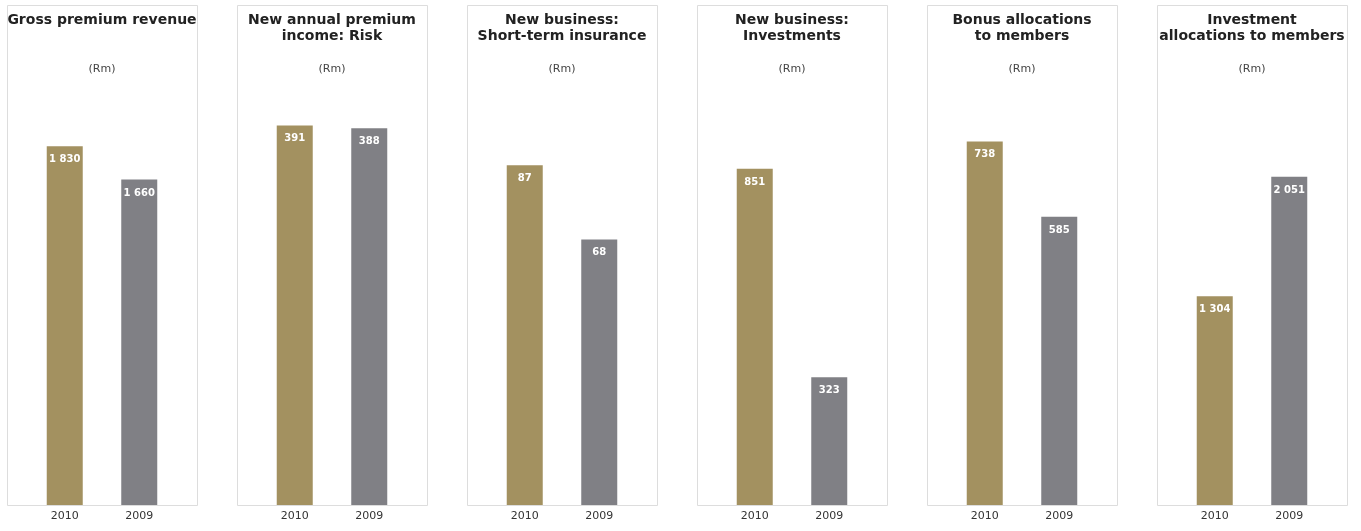  I want to click on text: Investment allocations to members, so click(1252, 27).